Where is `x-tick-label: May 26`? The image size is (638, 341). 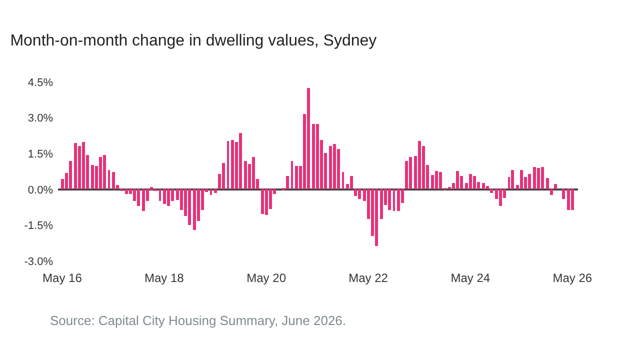
x-tick-label: May 26 is located at coordinates (572, 278).